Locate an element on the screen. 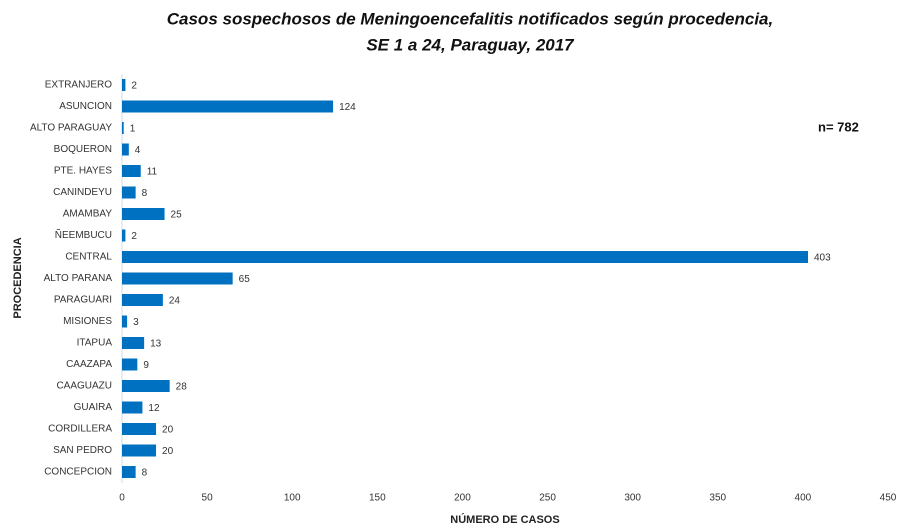  value-label: 1 is located at coordinates (133, 129).